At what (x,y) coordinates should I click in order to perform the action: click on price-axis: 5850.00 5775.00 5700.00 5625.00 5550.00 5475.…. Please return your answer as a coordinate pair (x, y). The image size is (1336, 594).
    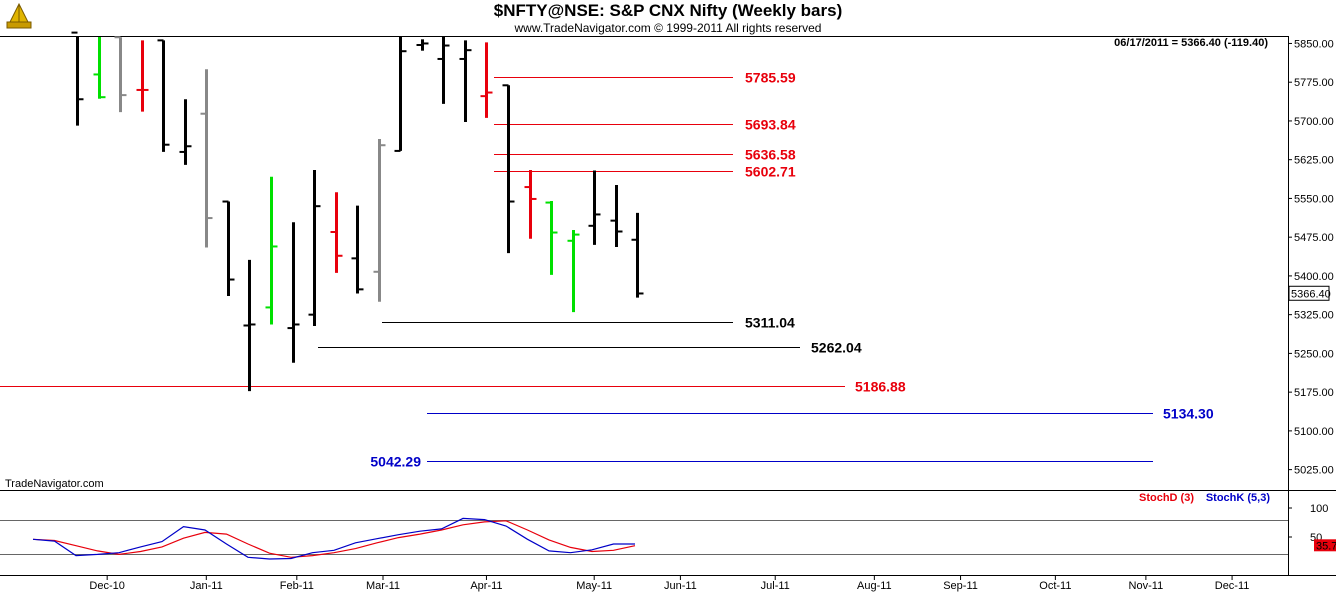
    Looking at the image, I should click on (1311, 257).